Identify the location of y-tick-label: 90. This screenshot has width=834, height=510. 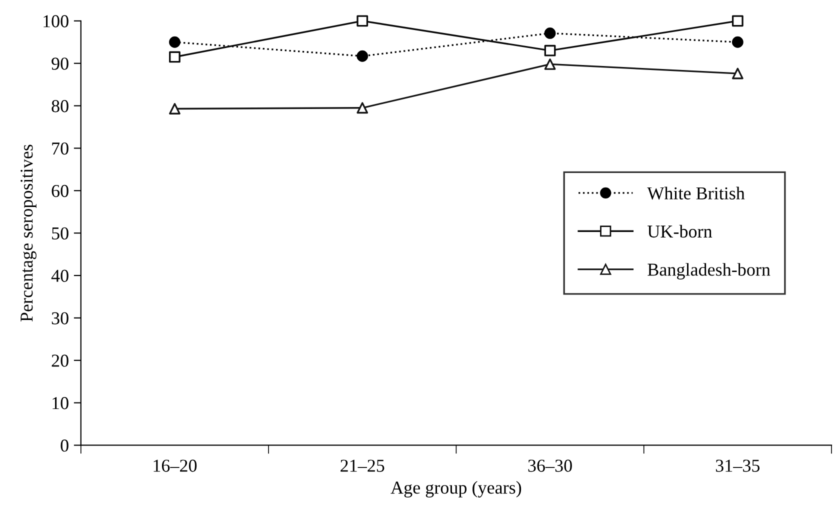
(60, 64).